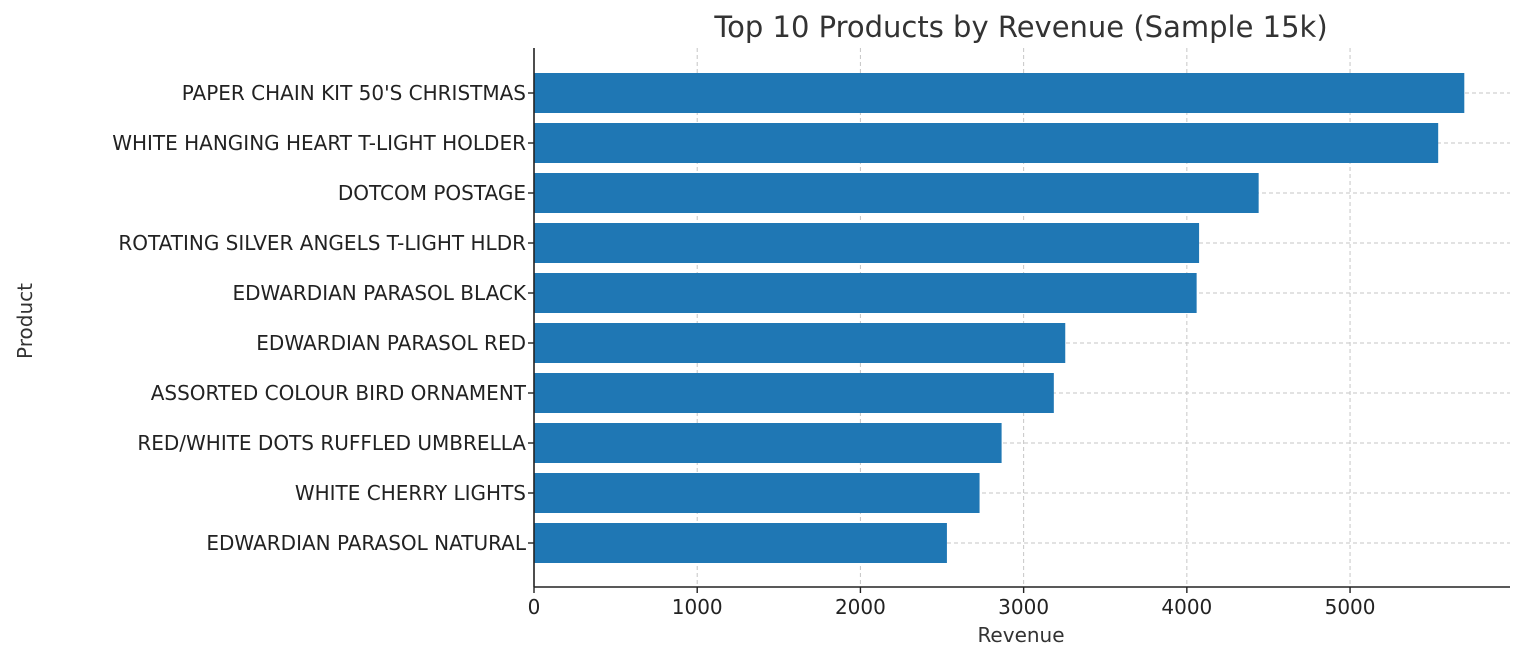 The height and width of the screenshot is (662, 1524). I want to click on y-tick-label: WHITE CHERRY LIGHTS, so click(410, 493).